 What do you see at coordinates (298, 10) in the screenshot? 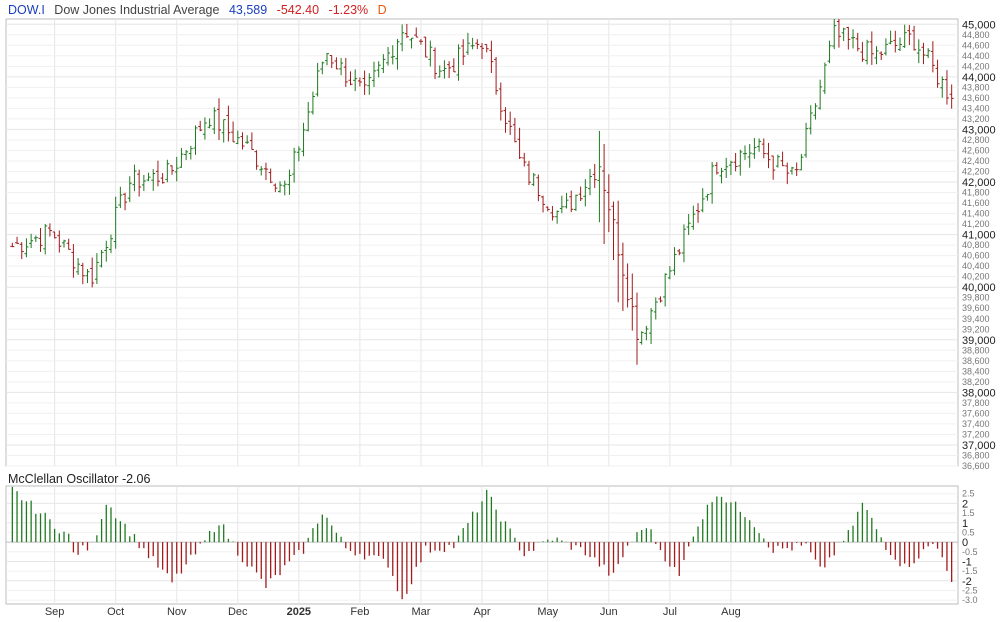
I see `price-change: -542.40` at bounding box center [298, 10].